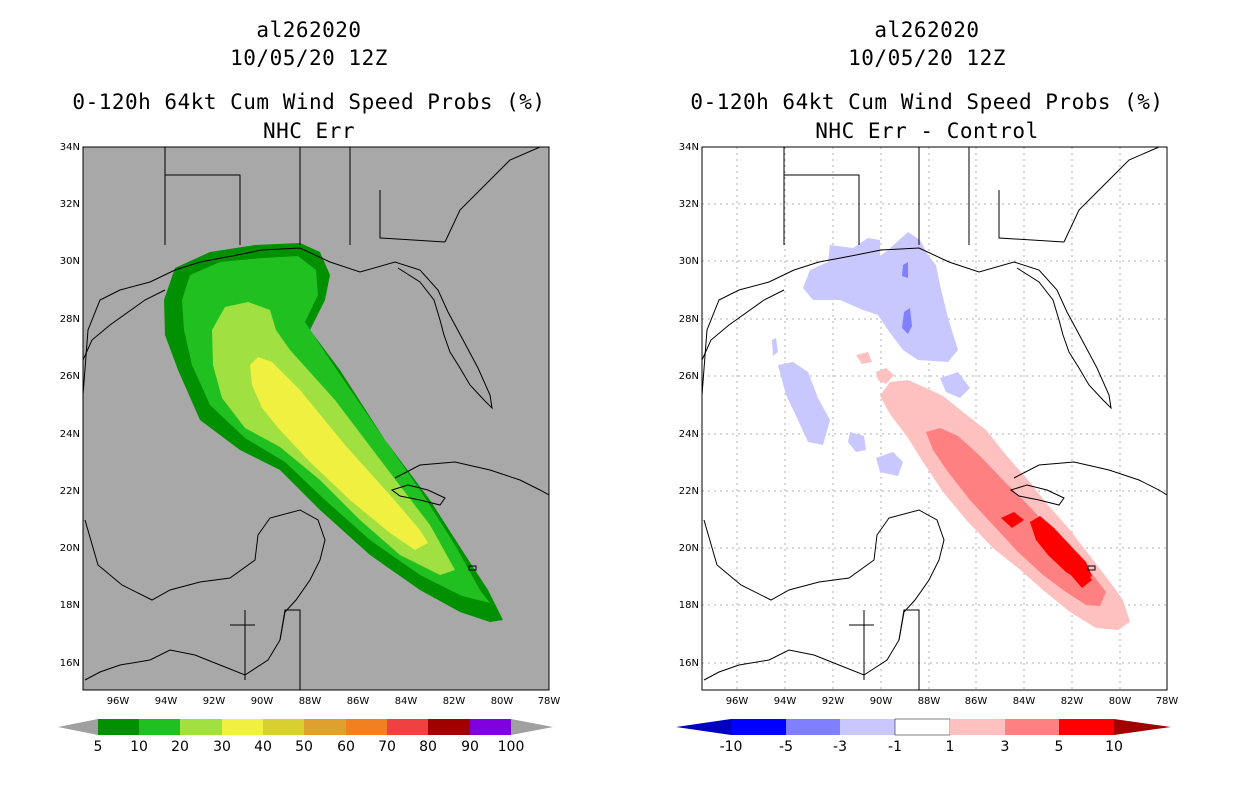 The image size is (1236, 800). What do you see at coordinates (308, 131) in the screenshot?
I see `left-subtitle: NHC Err` at bounding box center [308, 131].